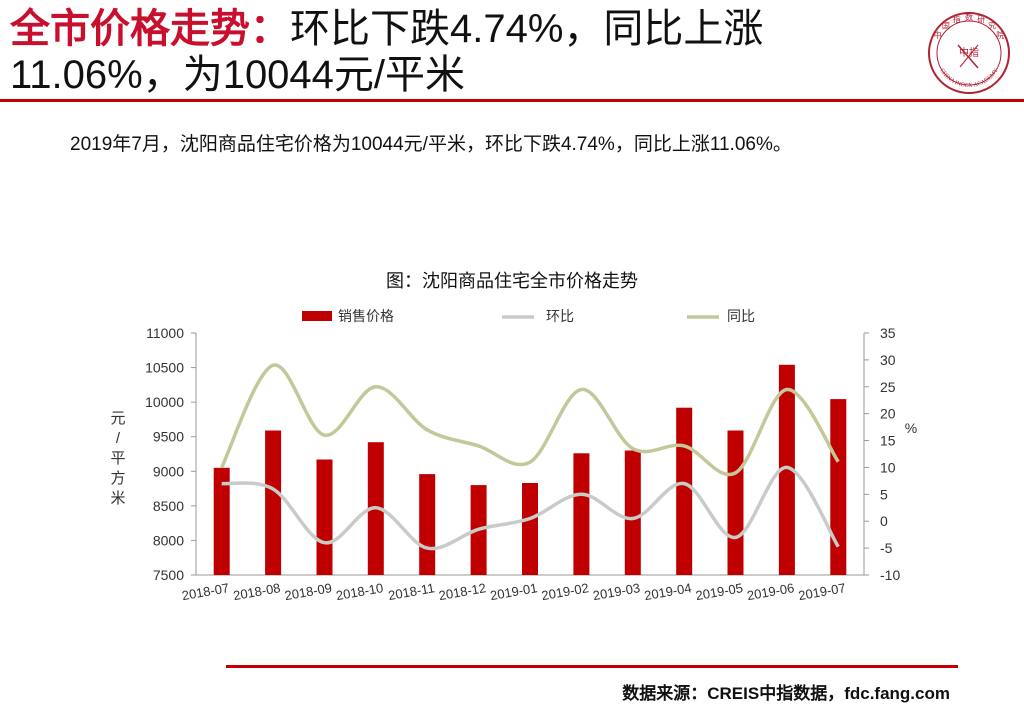  Describe the element at coordinates (308, 591) in the screenshot. I see `x-tick-label: 2018-09` at that location.